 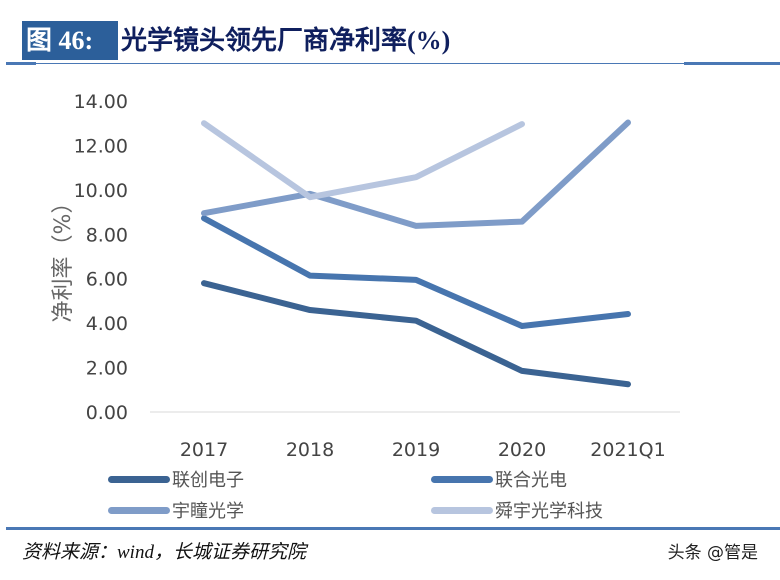 What do you see at coordinates (164, 552) in the screenshot?
I see `source-note: 资料来源：wind，长城证券研究院` at bounding box center [164, 552].